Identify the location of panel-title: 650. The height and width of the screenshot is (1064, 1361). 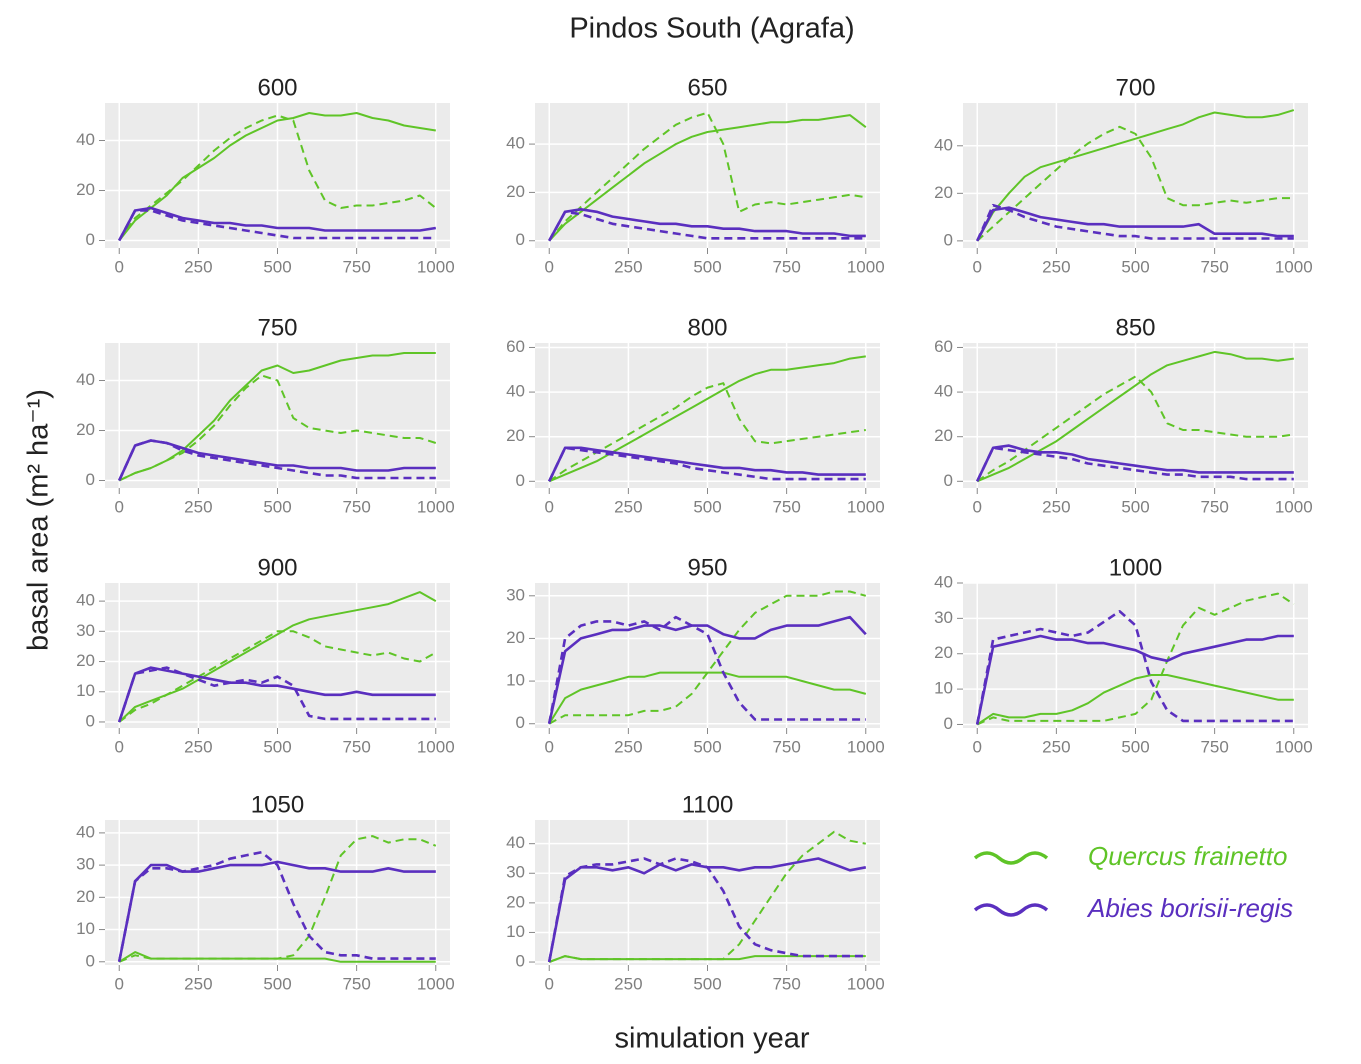
(707, 87).